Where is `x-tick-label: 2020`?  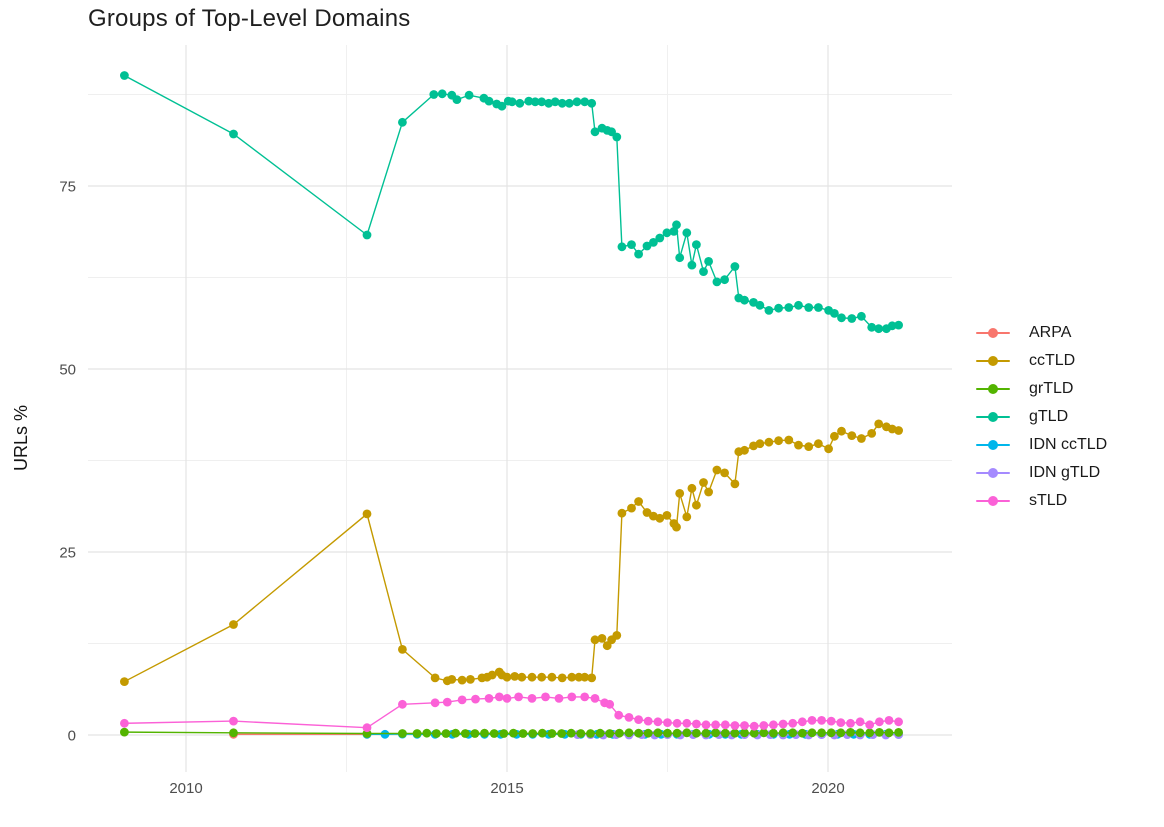
x-tick-label: 2020 is located at coordinates (827, 788).